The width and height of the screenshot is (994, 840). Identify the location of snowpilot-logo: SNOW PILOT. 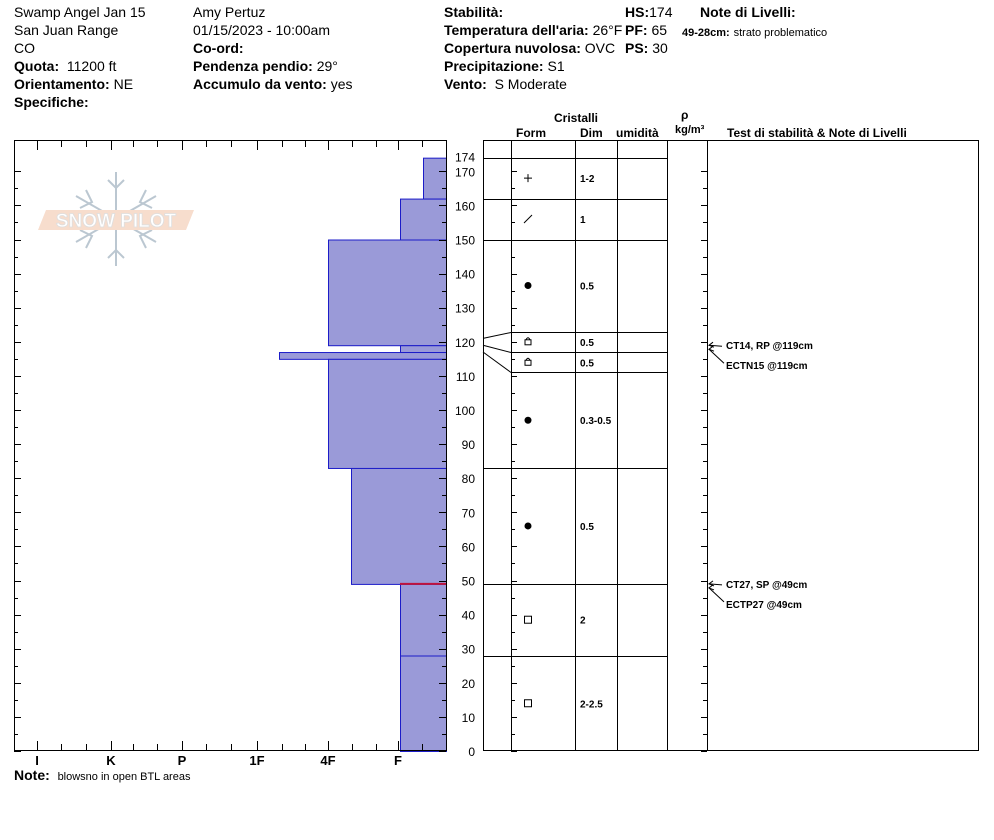
(116, 219).